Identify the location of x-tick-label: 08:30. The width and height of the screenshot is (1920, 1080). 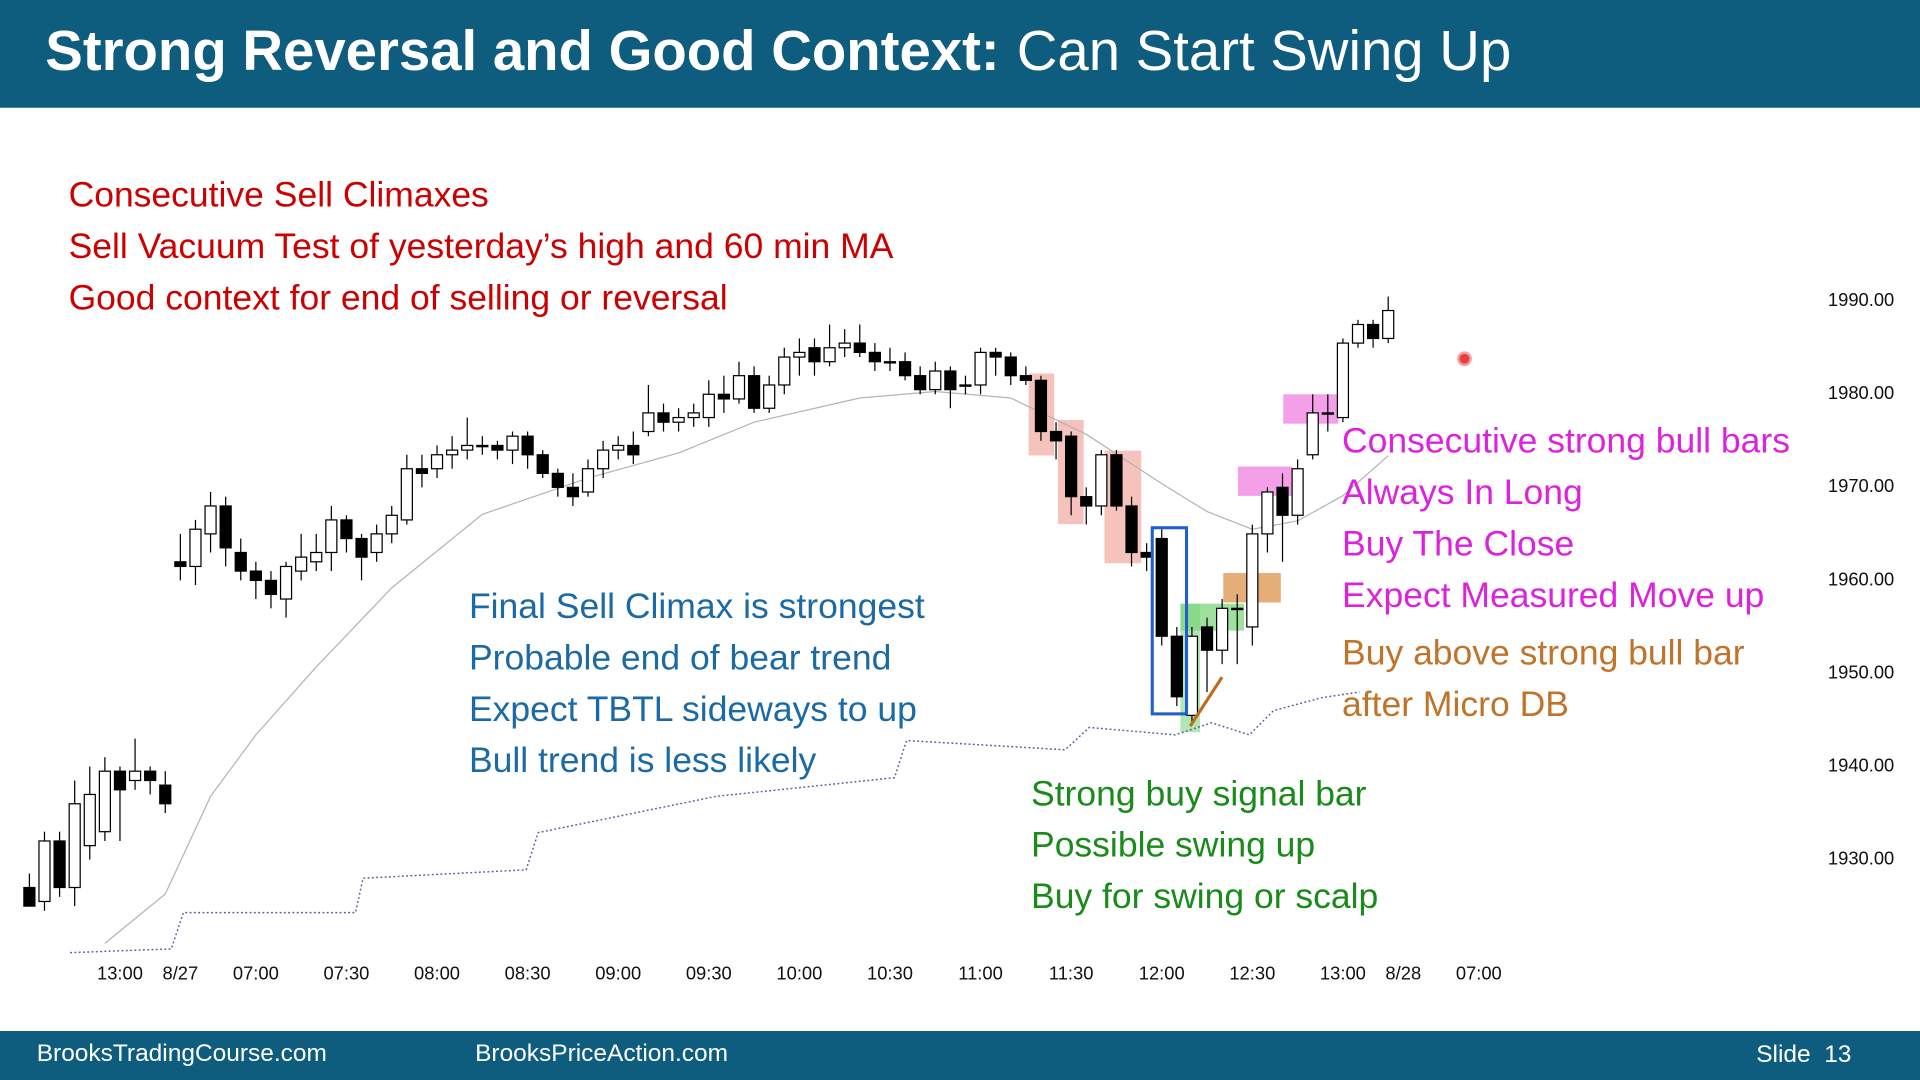
(528, 973).